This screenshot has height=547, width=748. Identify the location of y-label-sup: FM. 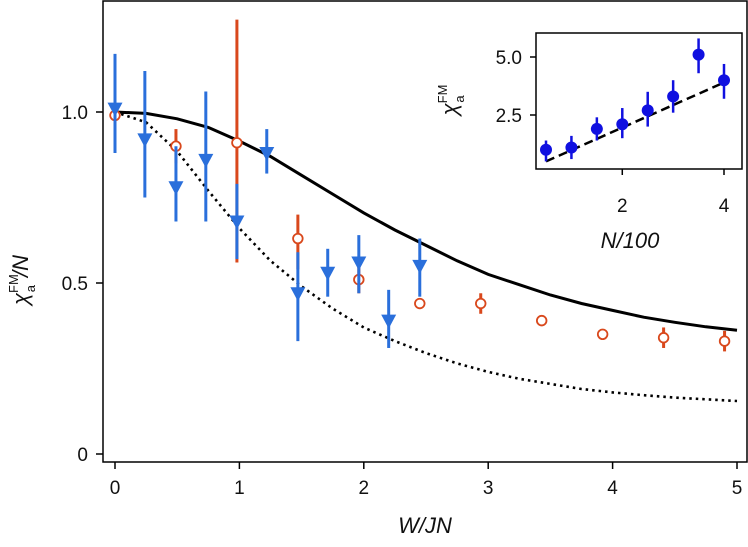
(13, 283).